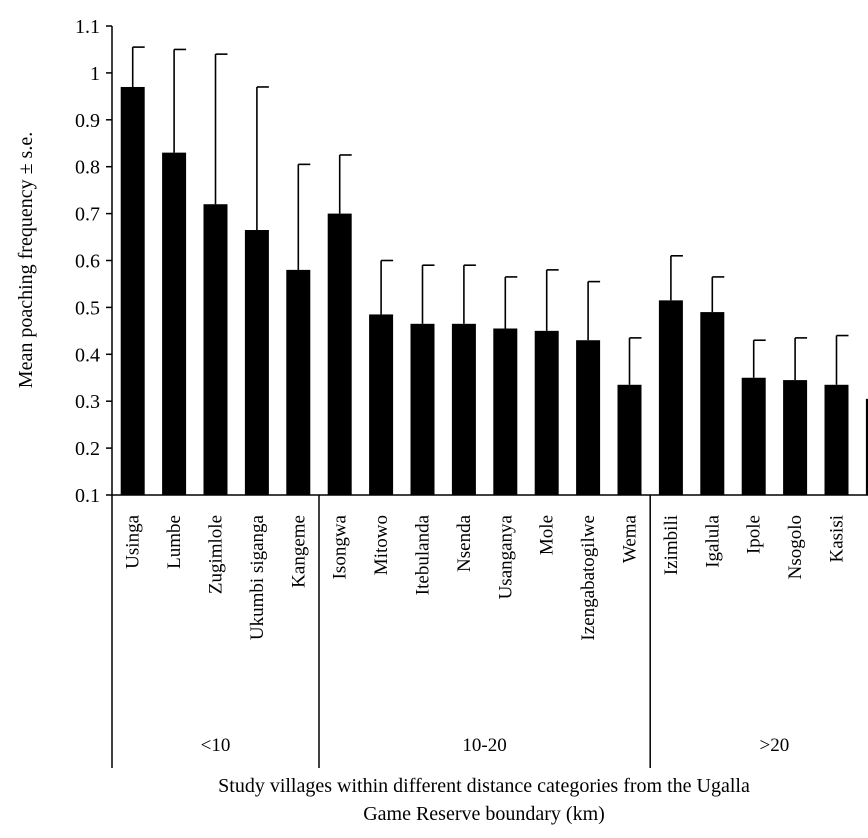  I want to click on group-label: <10, so click(216, 745).